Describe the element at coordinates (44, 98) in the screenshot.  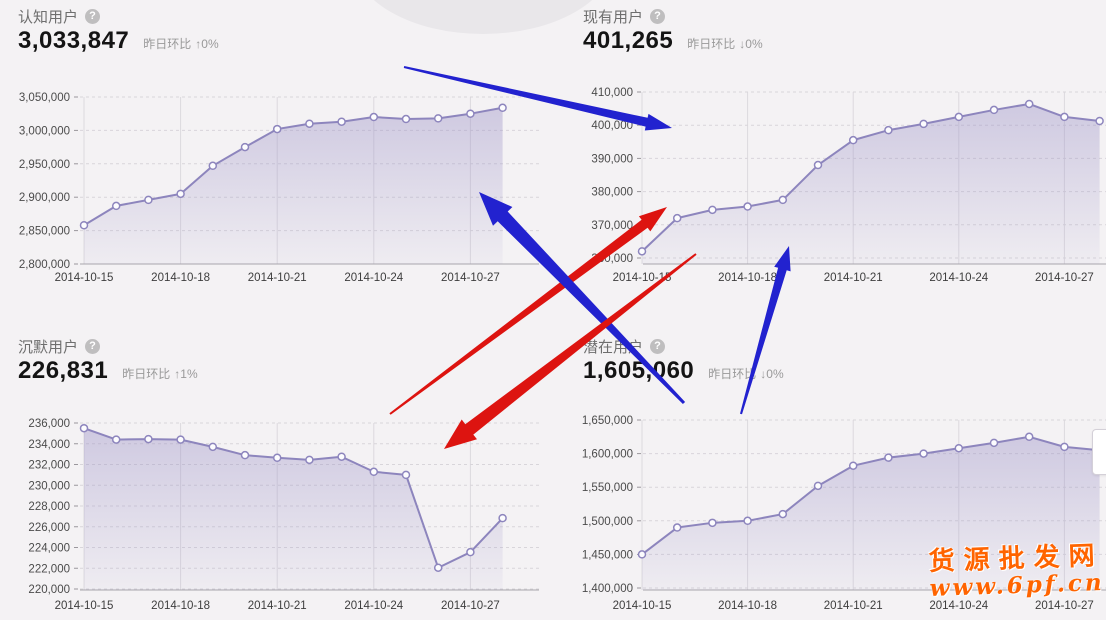
I see `svg-text: 3,050,000` at that location.